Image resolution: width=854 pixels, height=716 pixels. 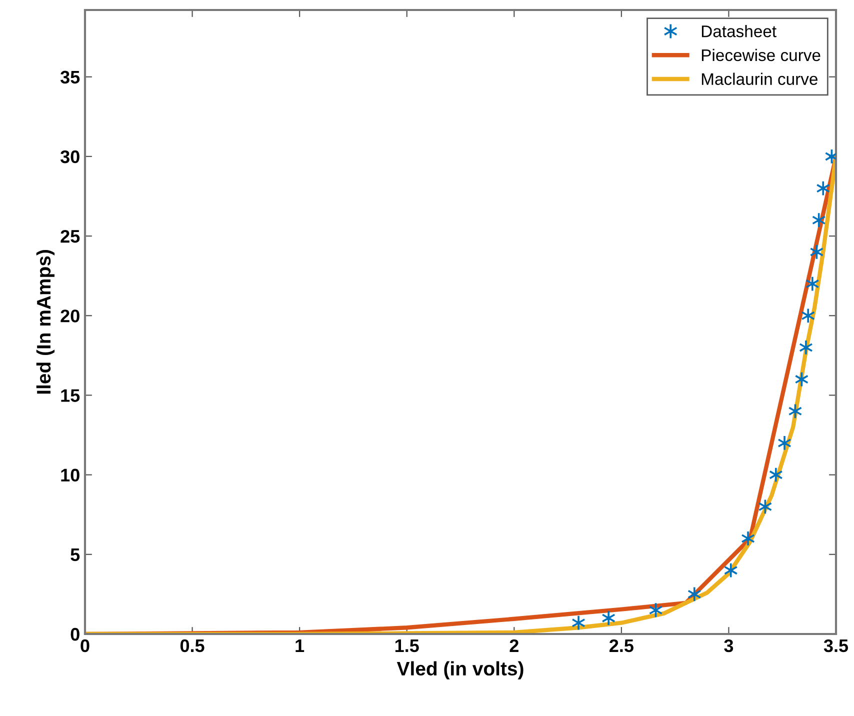 I want to click on y-tick-label: 0, so click(x=75, y=634).